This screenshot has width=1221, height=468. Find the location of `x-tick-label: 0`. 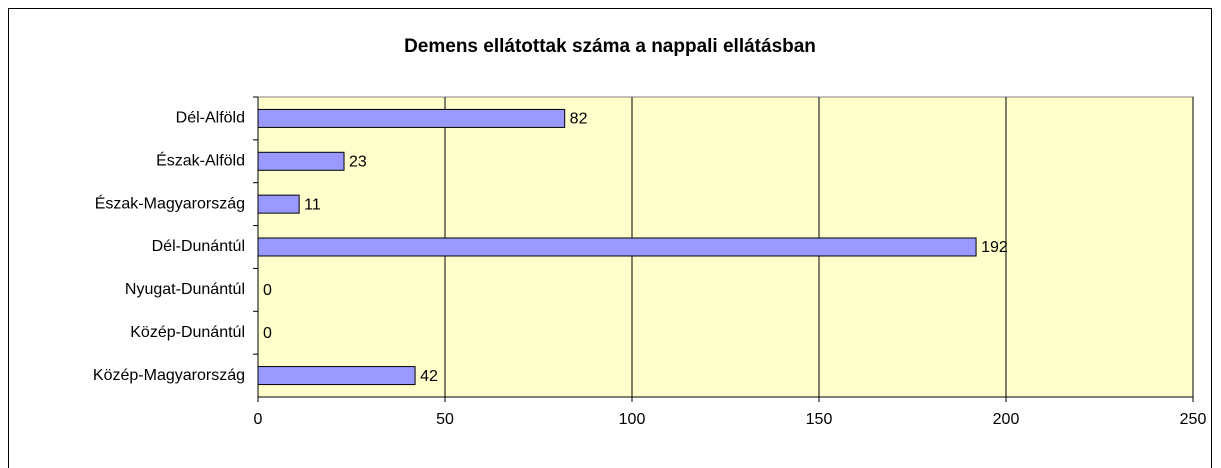

x-tick-label: 0 is located at coordinates (258, 419).